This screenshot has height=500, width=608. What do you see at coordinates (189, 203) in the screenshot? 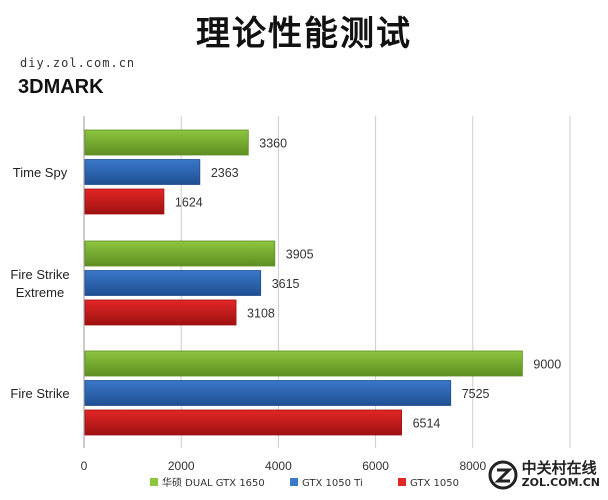
I see `data-label: 1624` at bounding box center [189, 203].